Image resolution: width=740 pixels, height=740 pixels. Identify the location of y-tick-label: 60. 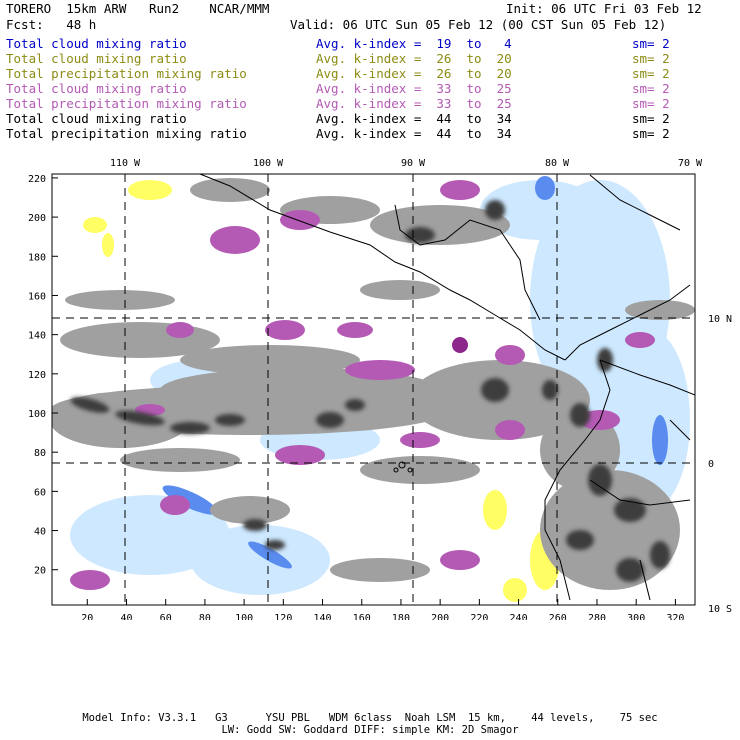
(40, 492).